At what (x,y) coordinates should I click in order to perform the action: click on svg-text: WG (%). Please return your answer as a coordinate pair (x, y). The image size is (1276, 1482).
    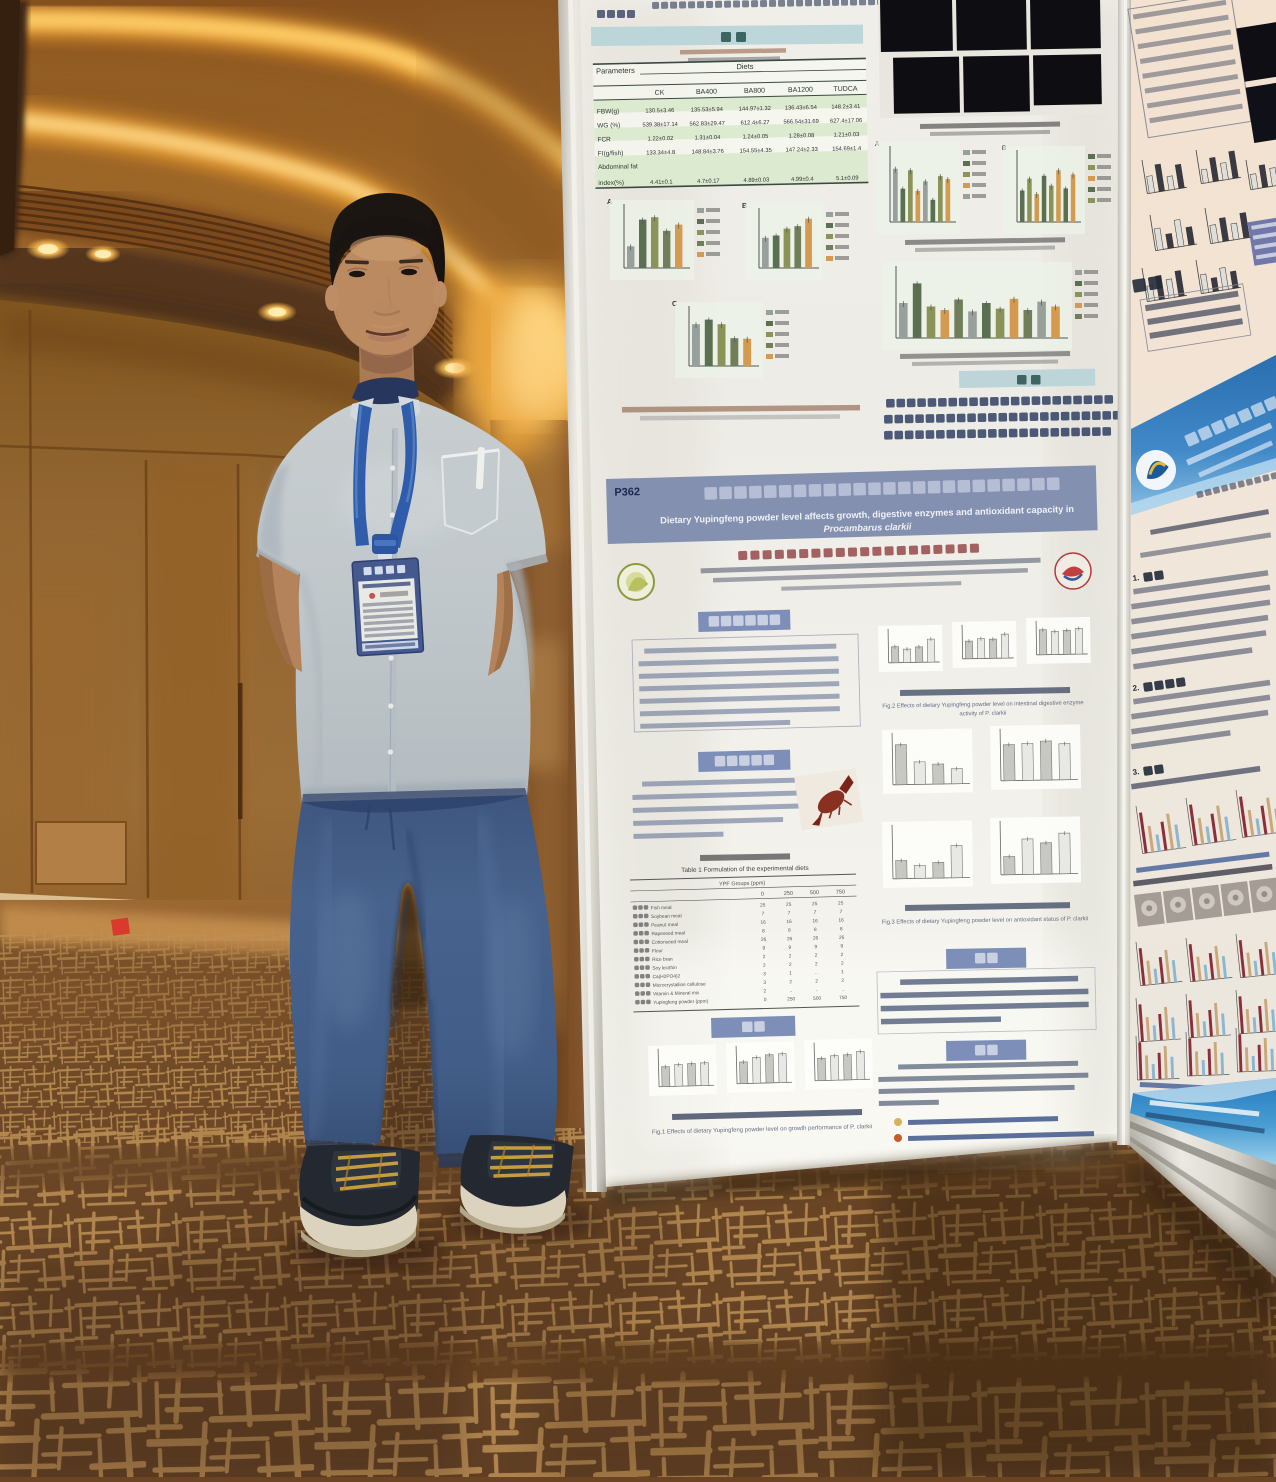
    Looking at the image, I should click on (608, 125).